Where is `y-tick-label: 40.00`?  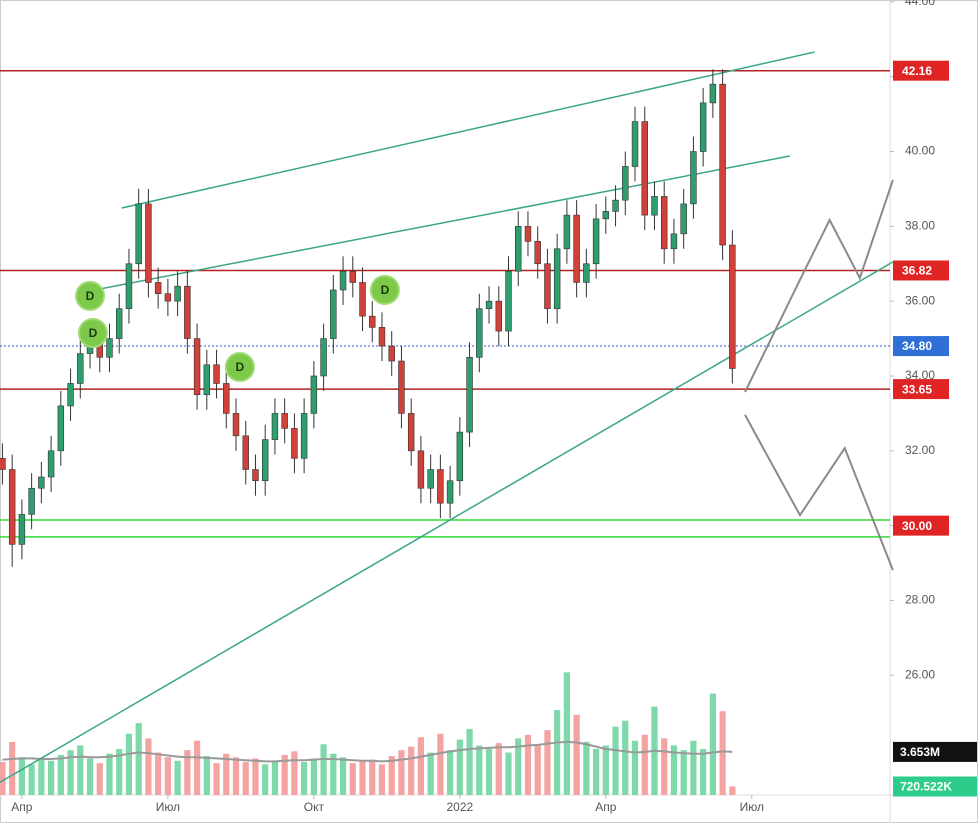 y-tick-label: 40.00 is located at coordinates (920, 151).